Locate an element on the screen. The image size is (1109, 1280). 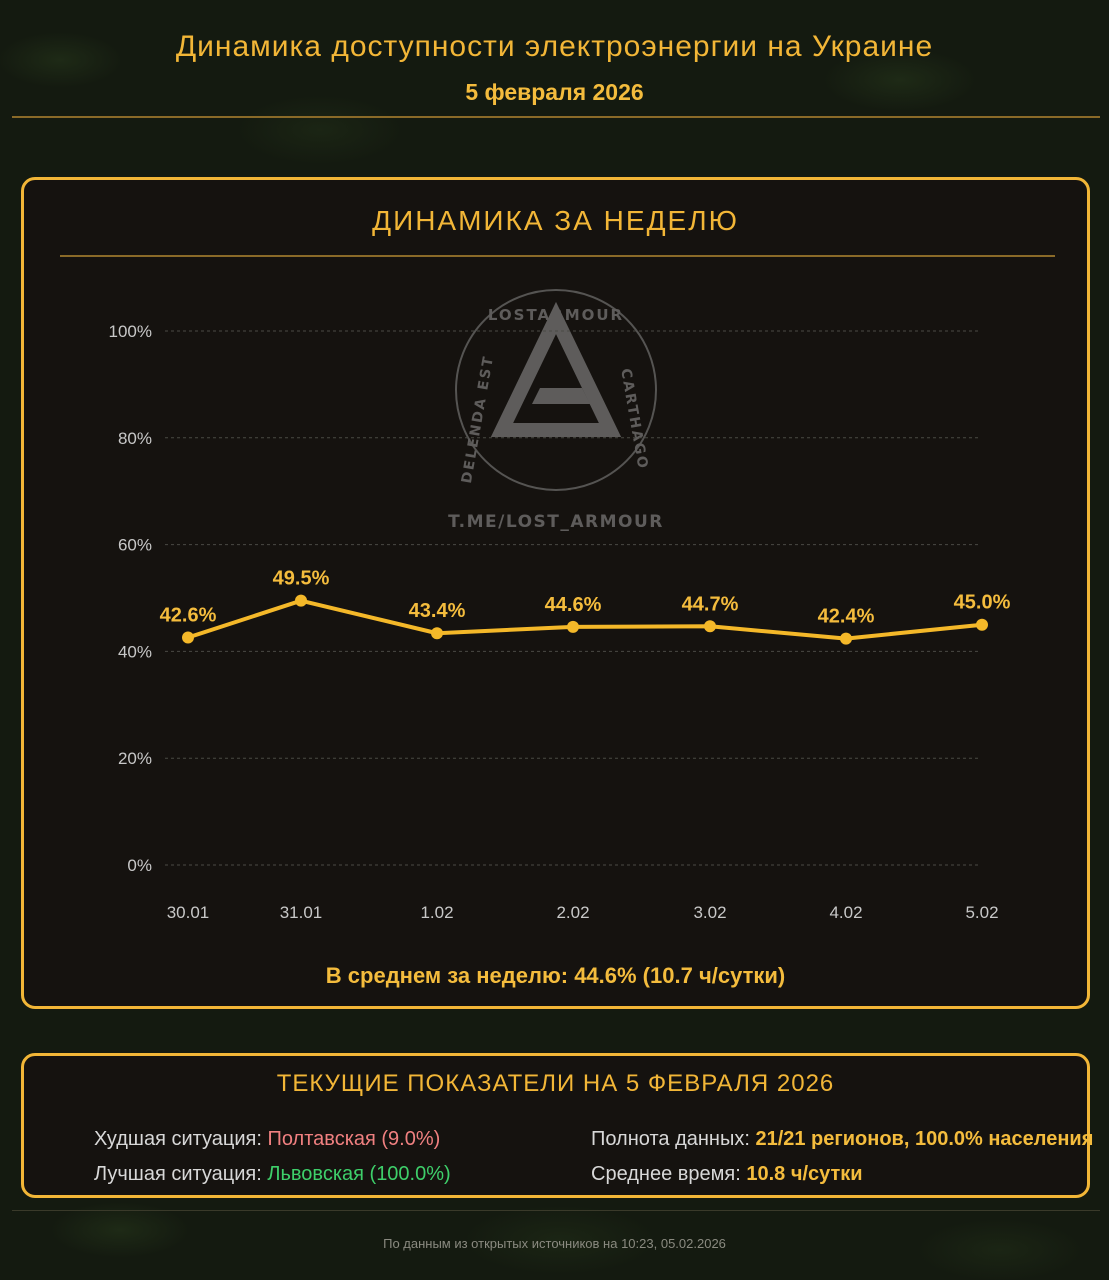
data-label: 43.4% is located at coordinates (437, 611).